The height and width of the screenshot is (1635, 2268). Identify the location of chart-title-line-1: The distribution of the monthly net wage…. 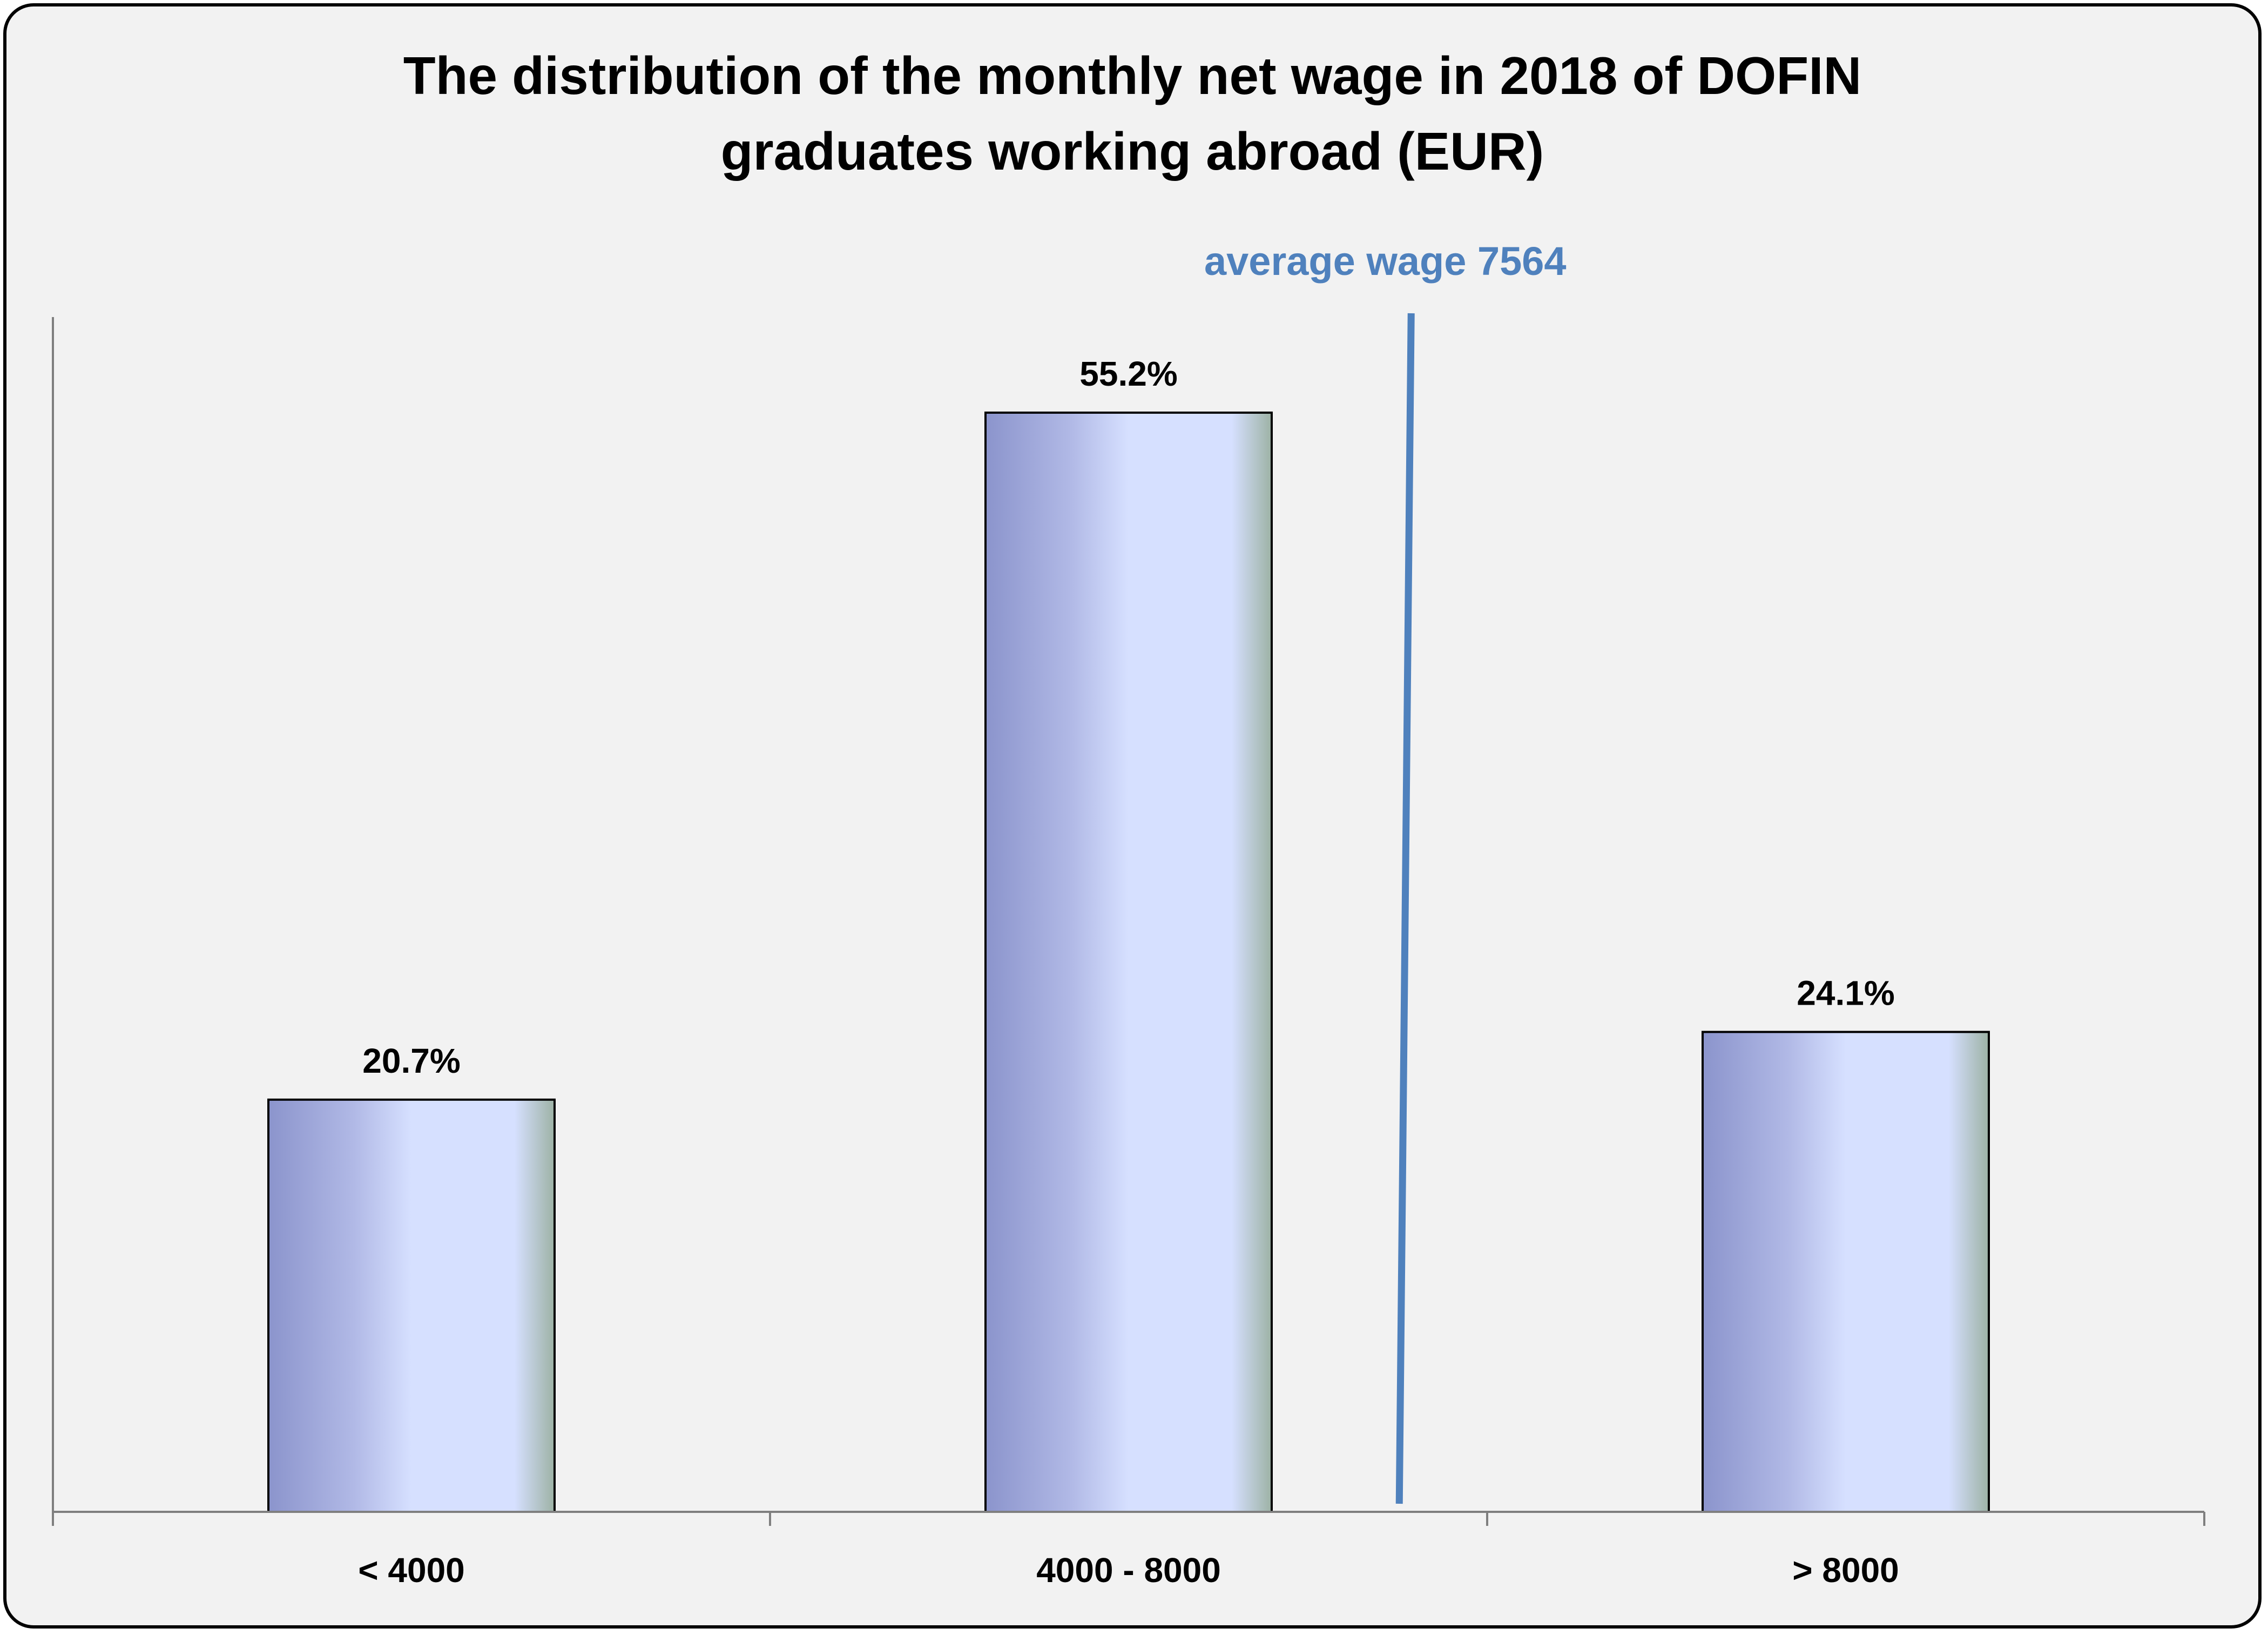
(1132, 75).